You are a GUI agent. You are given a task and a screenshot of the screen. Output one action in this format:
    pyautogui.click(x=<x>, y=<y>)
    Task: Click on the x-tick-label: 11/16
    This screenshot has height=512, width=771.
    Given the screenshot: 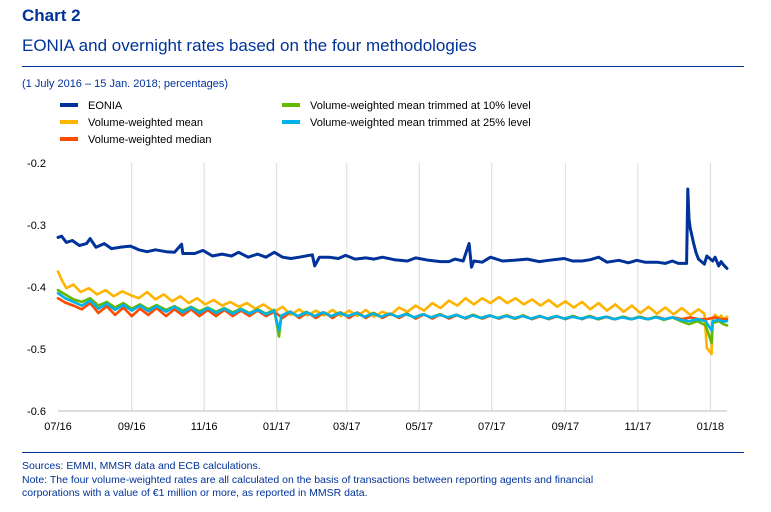 What is the action you would take?
    pyautogui.click(x=204, y=427)
    